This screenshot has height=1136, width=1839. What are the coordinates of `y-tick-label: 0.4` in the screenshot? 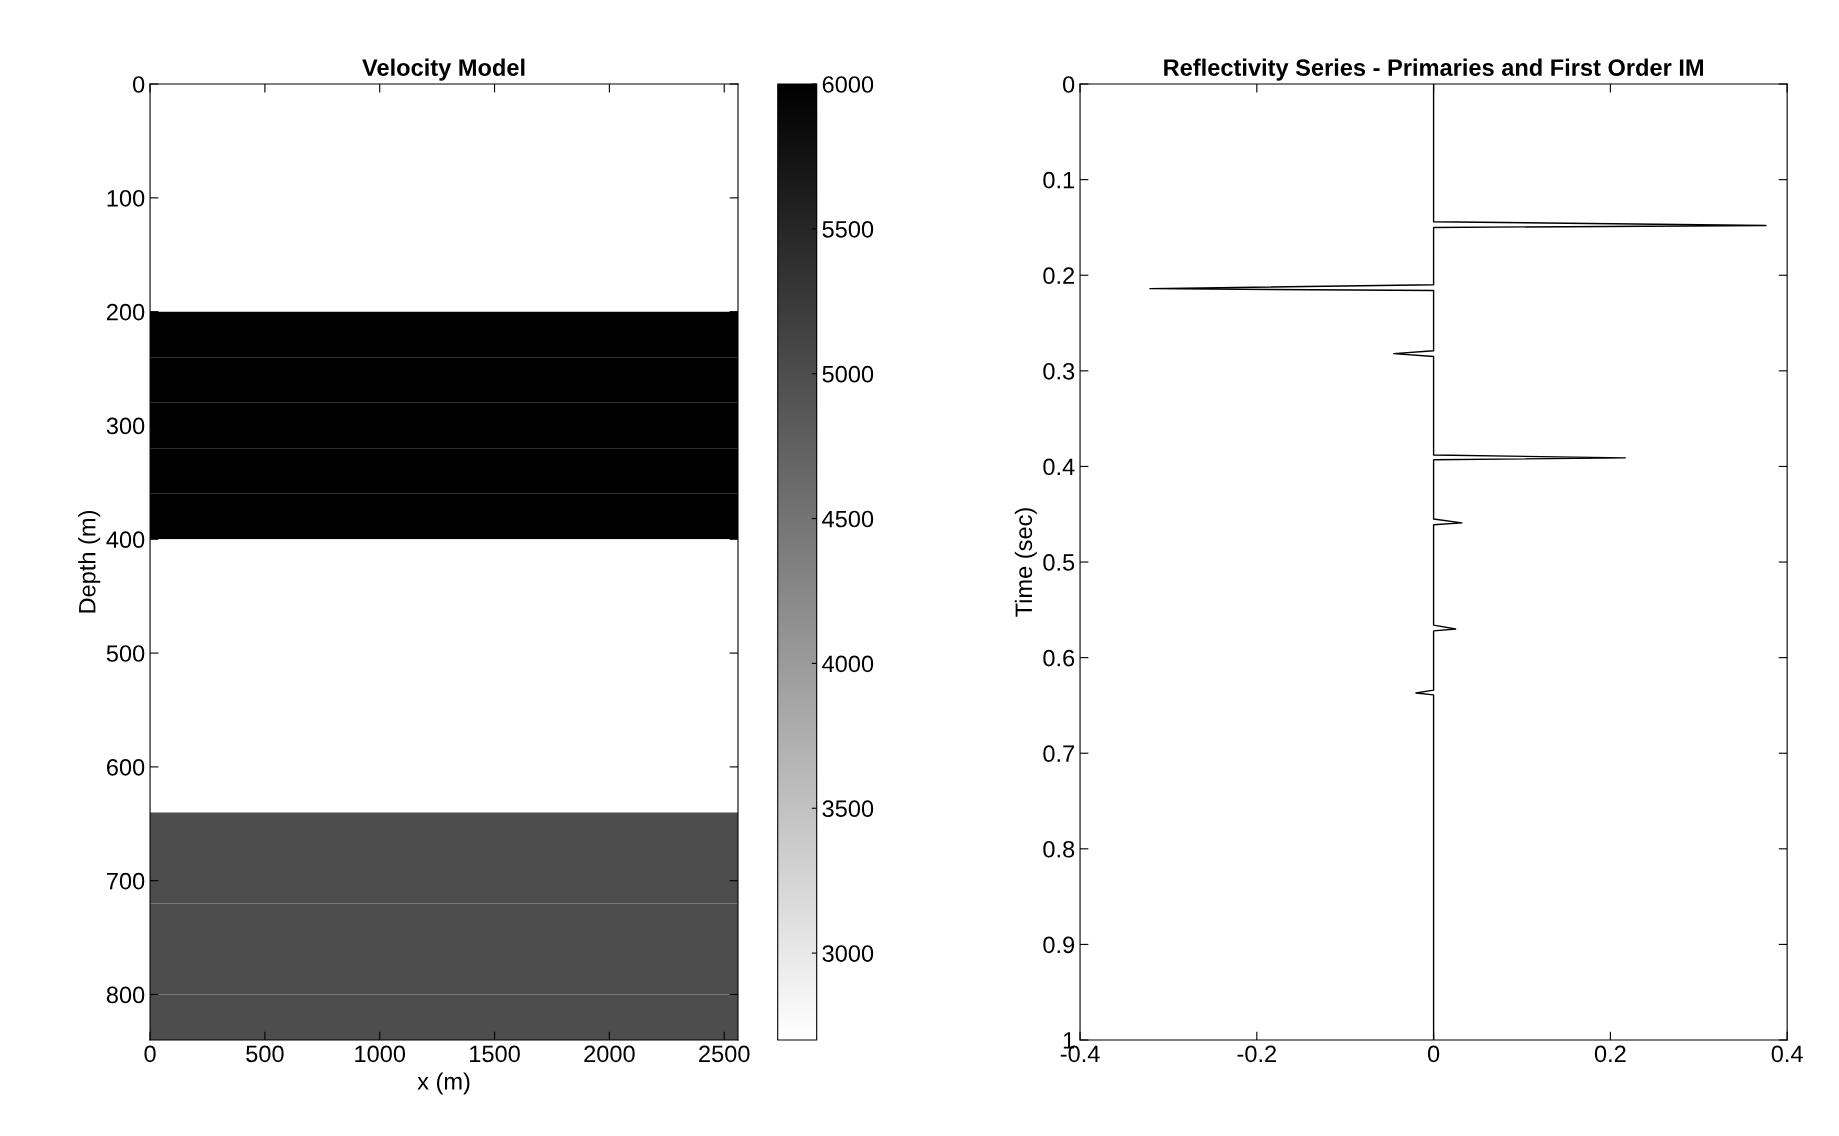 It's located at (1059, 467).